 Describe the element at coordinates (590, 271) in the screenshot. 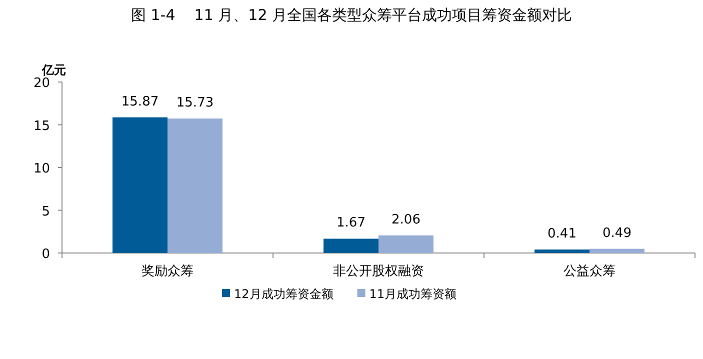

I see `x-tick-label: 公益众筹` at that location.